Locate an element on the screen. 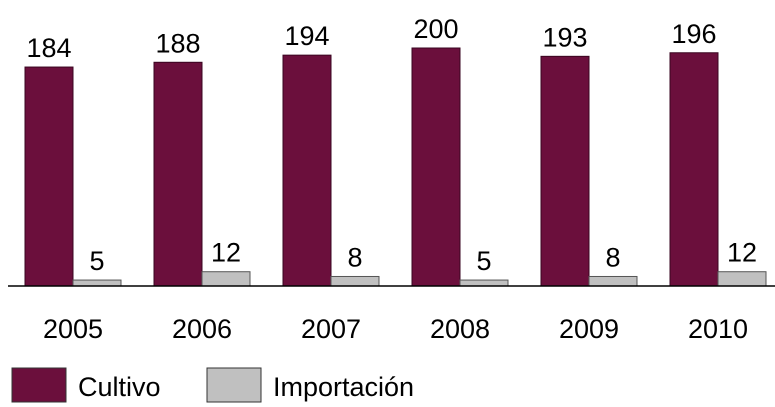 This screenshot has width=775, height=407. value-label: 184 is located at coordinates (48, 48).